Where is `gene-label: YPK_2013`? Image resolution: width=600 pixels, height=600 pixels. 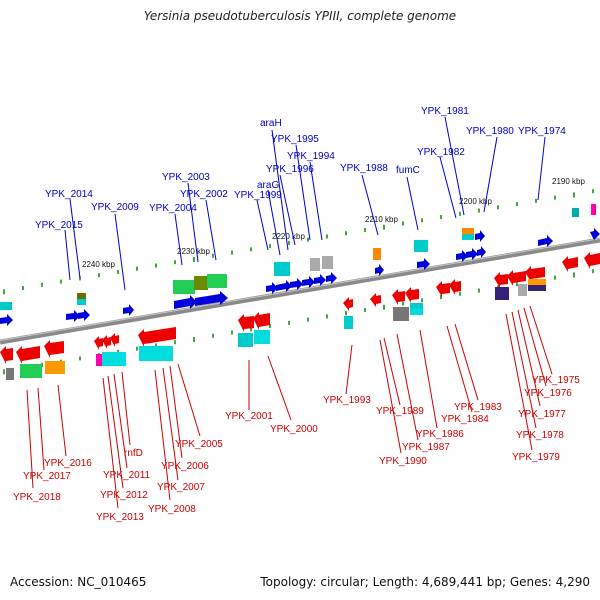
gene-label: YPK_2013 is located at coordinates (120, 517).